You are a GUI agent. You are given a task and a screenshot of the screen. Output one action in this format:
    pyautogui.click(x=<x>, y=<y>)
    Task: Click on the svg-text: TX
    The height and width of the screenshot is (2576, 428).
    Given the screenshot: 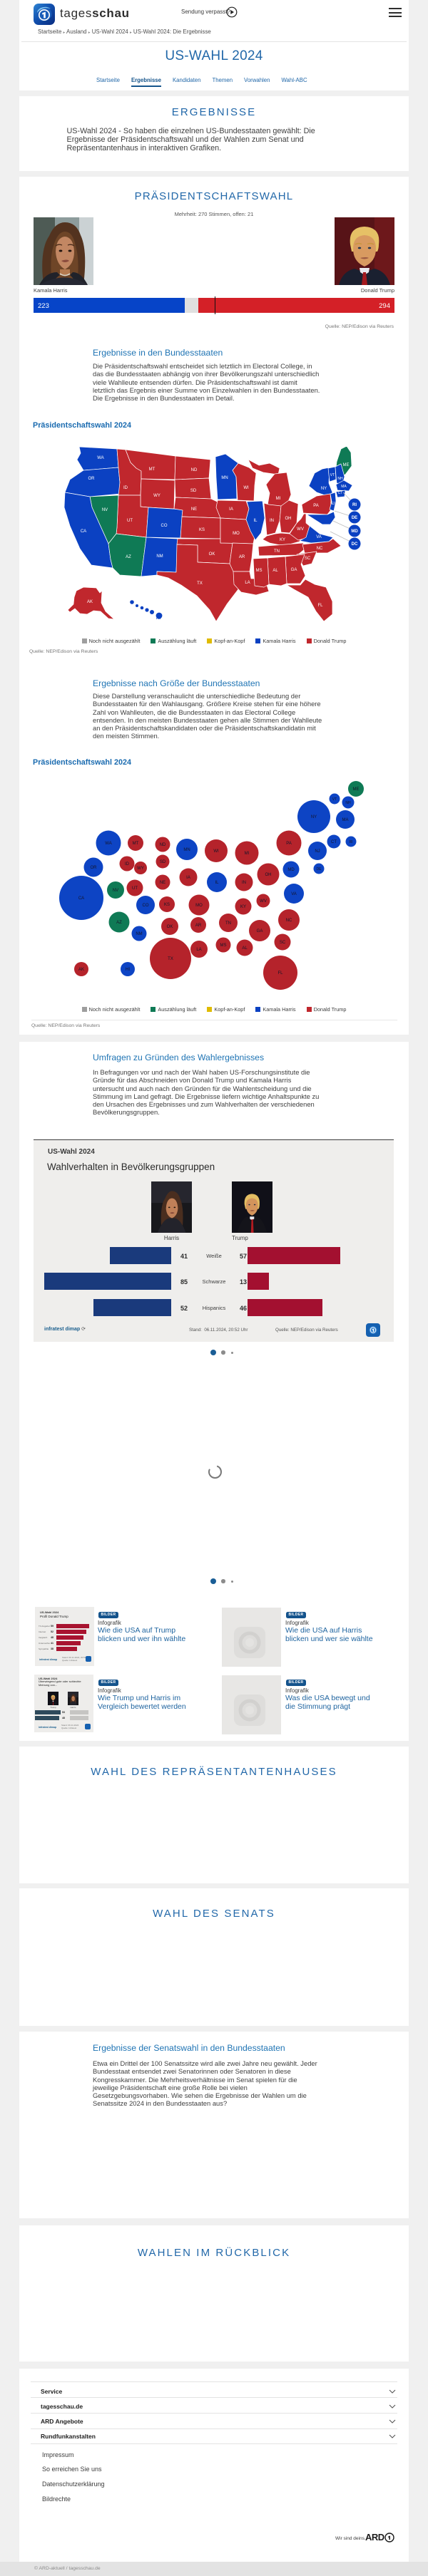 What is the action you would take?
    pyautogui.click(x=200, y=584)
    